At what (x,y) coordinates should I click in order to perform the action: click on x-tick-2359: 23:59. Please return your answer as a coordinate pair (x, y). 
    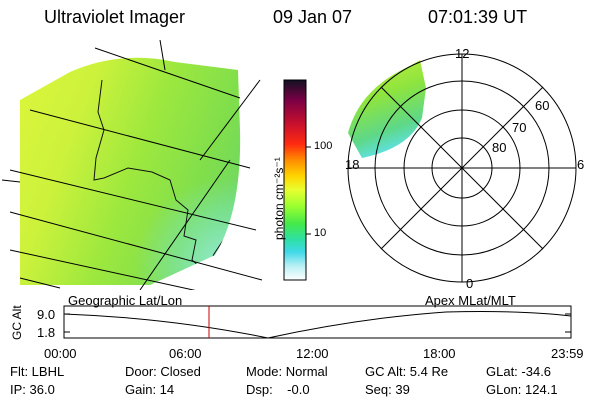
    Looking at the image, I should click on (567, 353).